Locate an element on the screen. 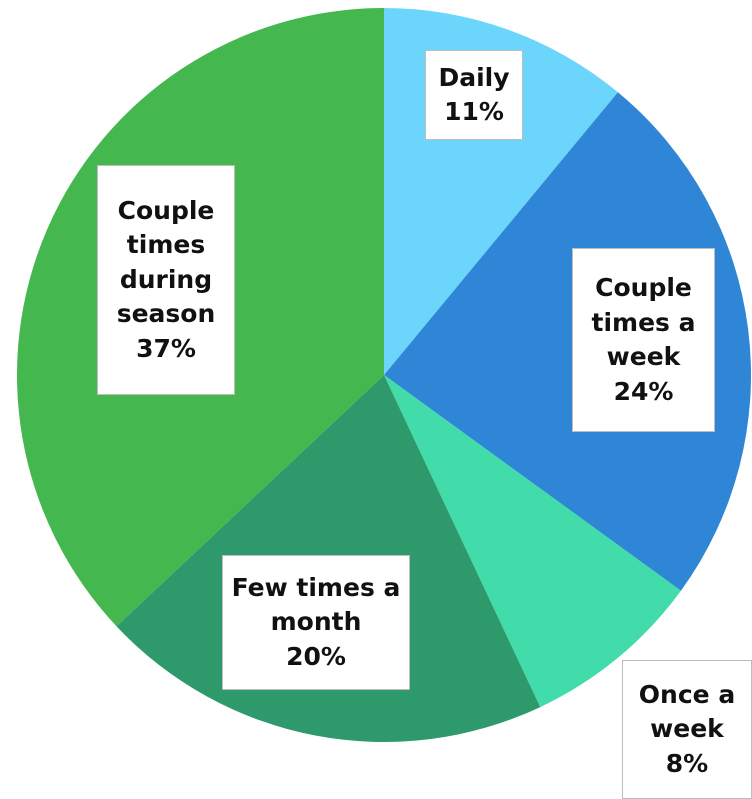 This screenshot has width=752, height=799. label-value: 24% is located at coordinates (643, 391).